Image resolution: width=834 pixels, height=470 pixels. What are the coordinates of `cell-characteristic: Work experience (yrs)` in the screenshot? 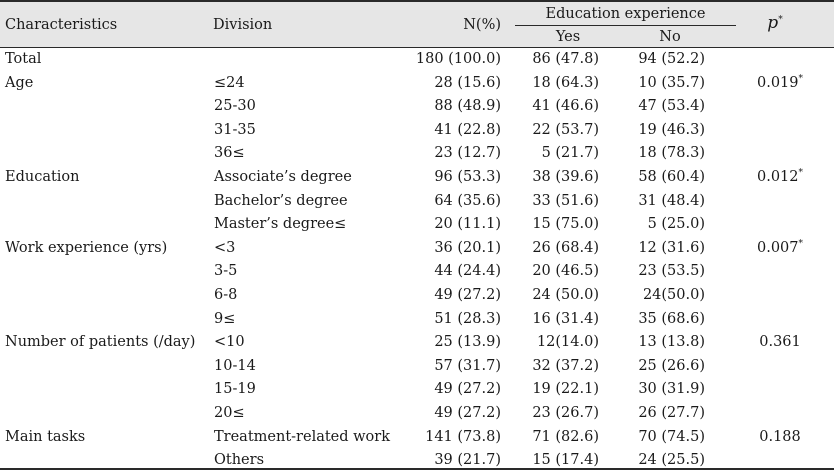 It's located at (86, 248).